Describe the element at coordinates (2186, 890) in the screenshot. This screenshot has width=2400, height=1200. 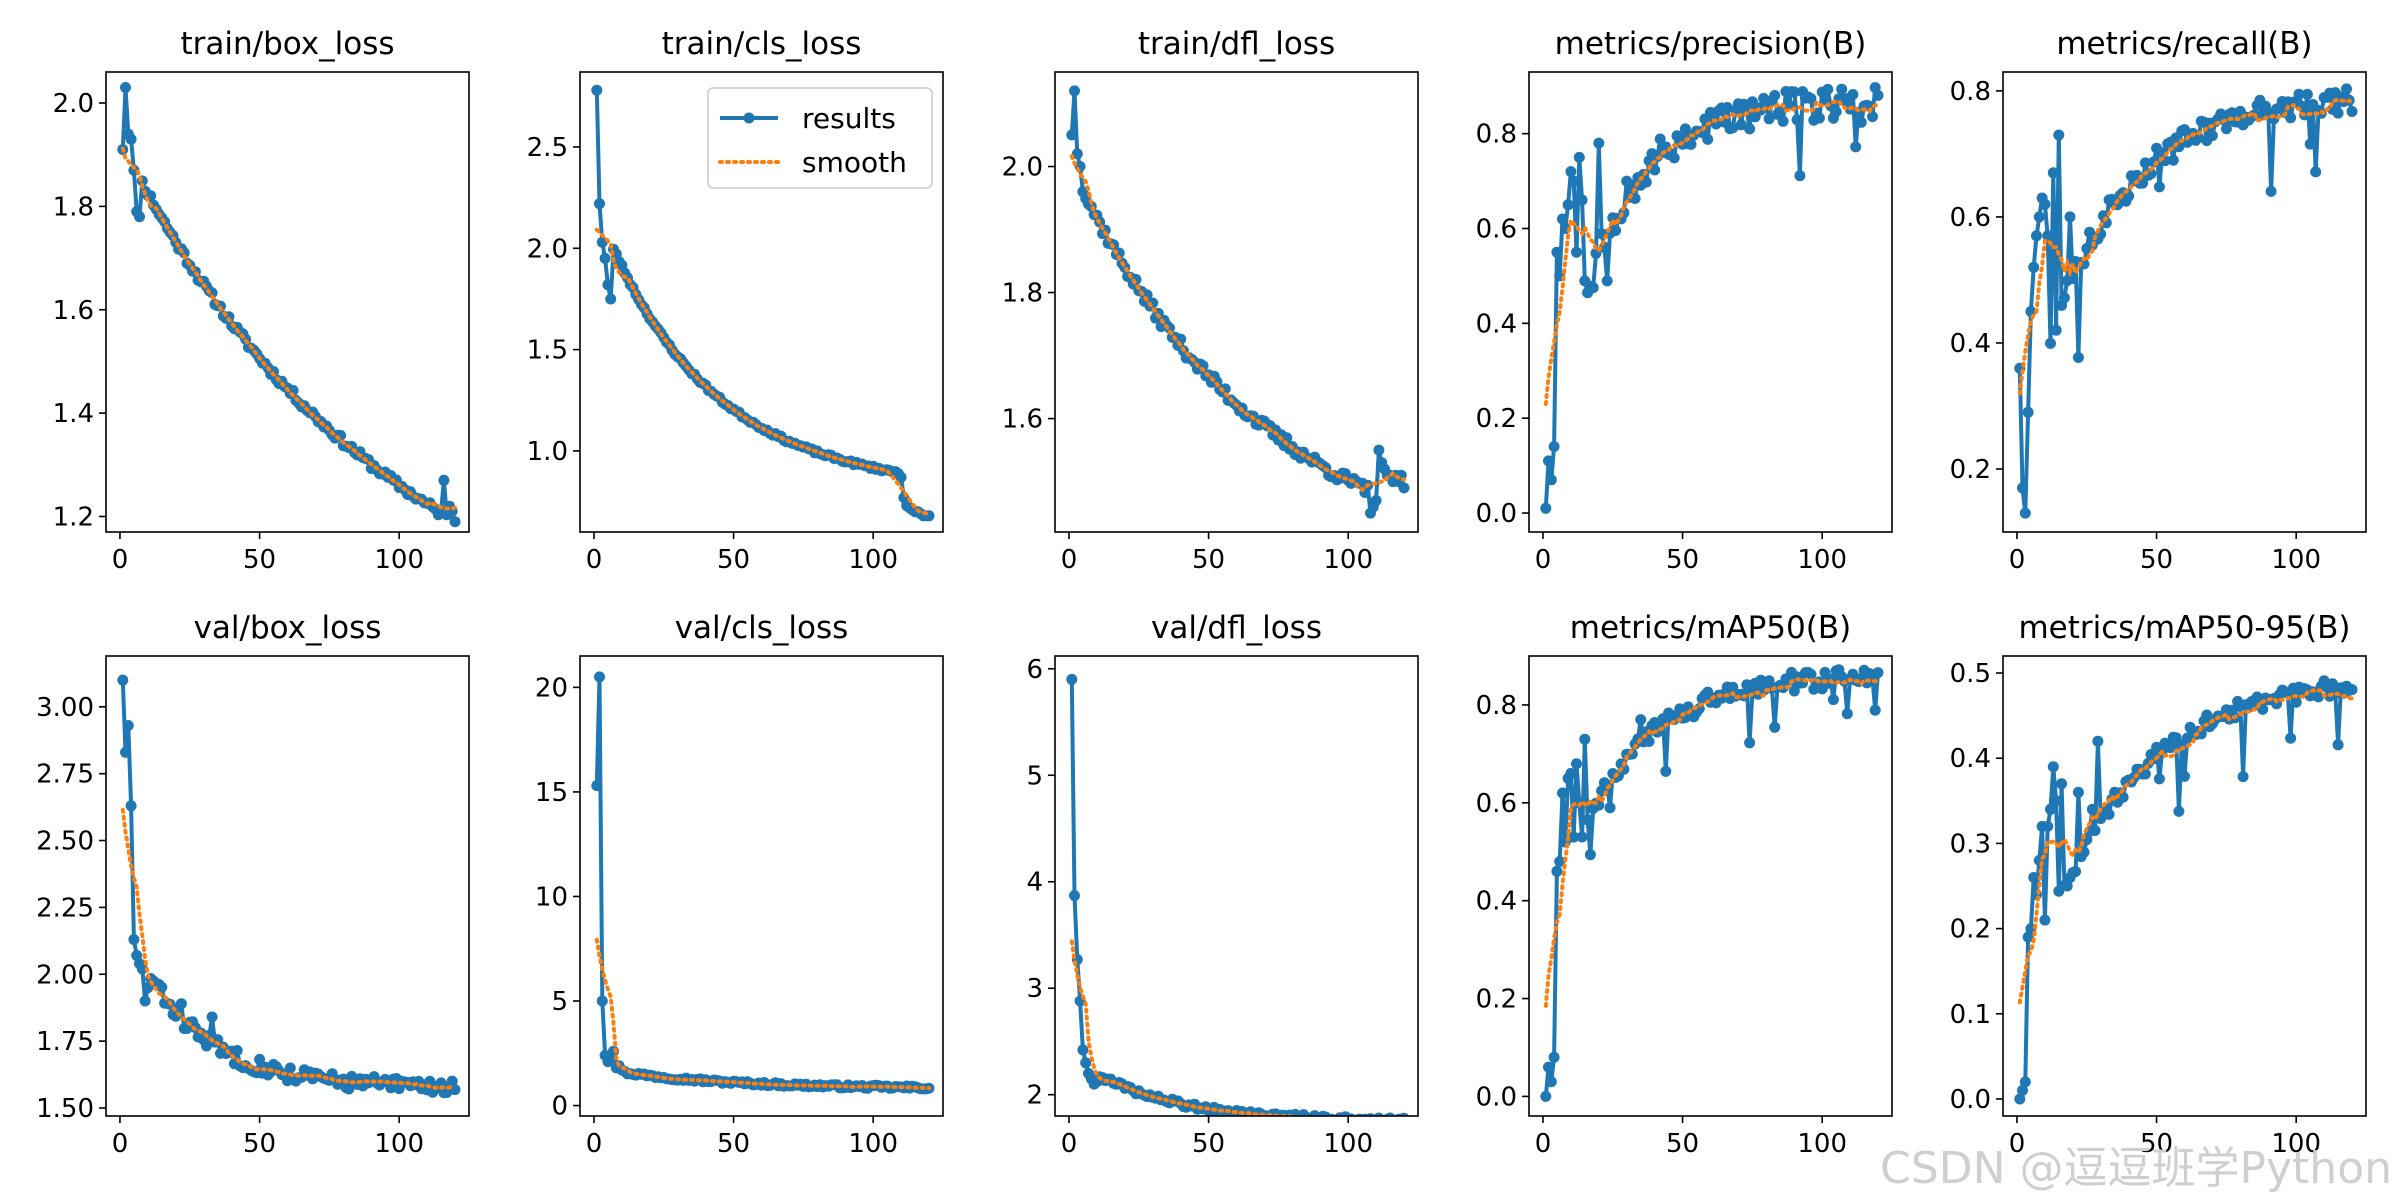
I see `plot-area` at that location.